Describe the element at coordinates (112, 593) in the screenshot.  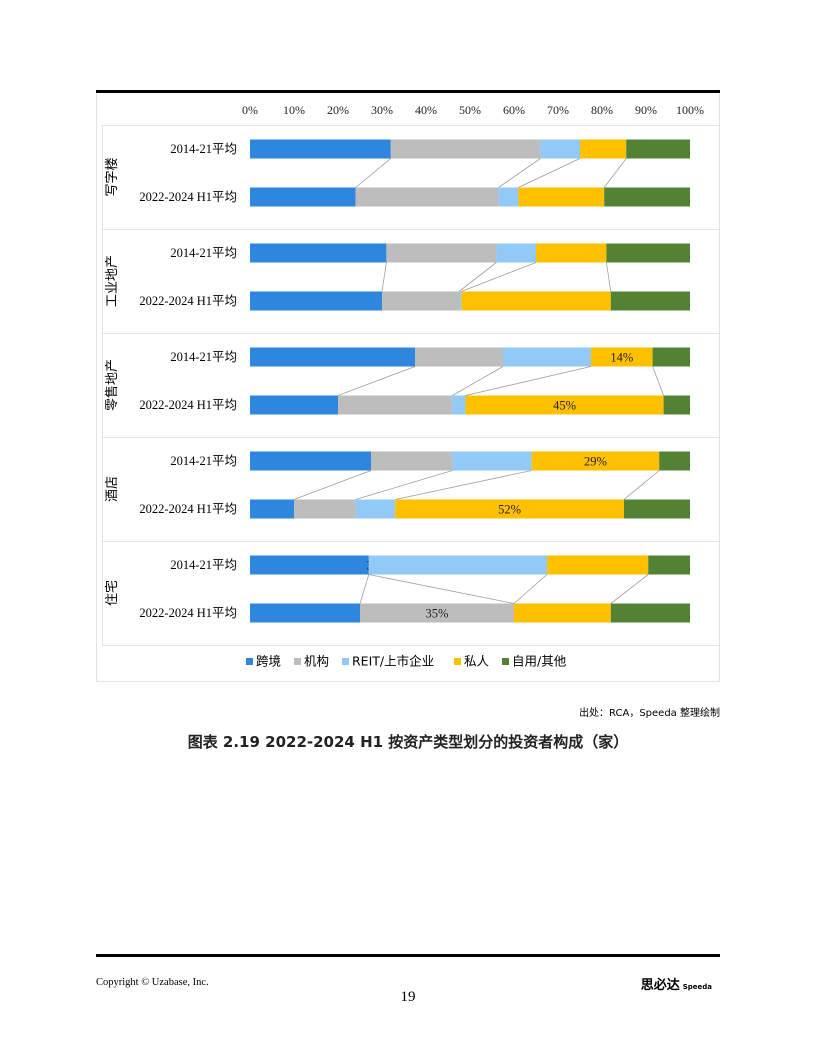
I see `group-label: 住宅` at that location.